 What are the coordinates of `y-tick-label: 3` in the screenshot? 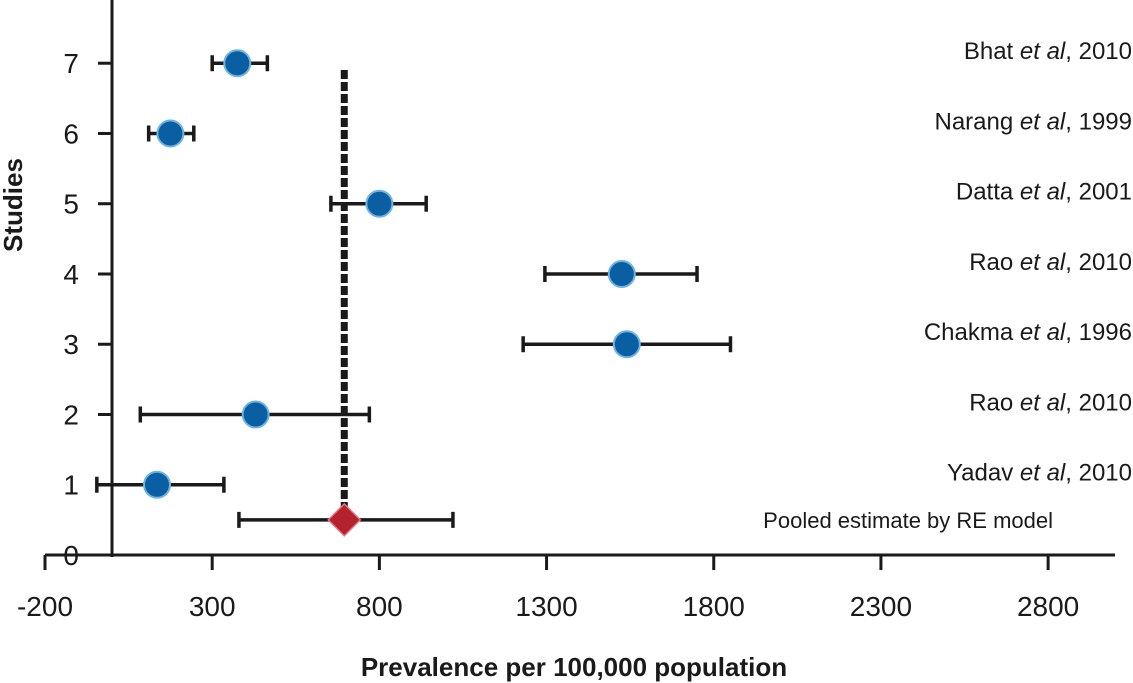 It's located at (71, 344).